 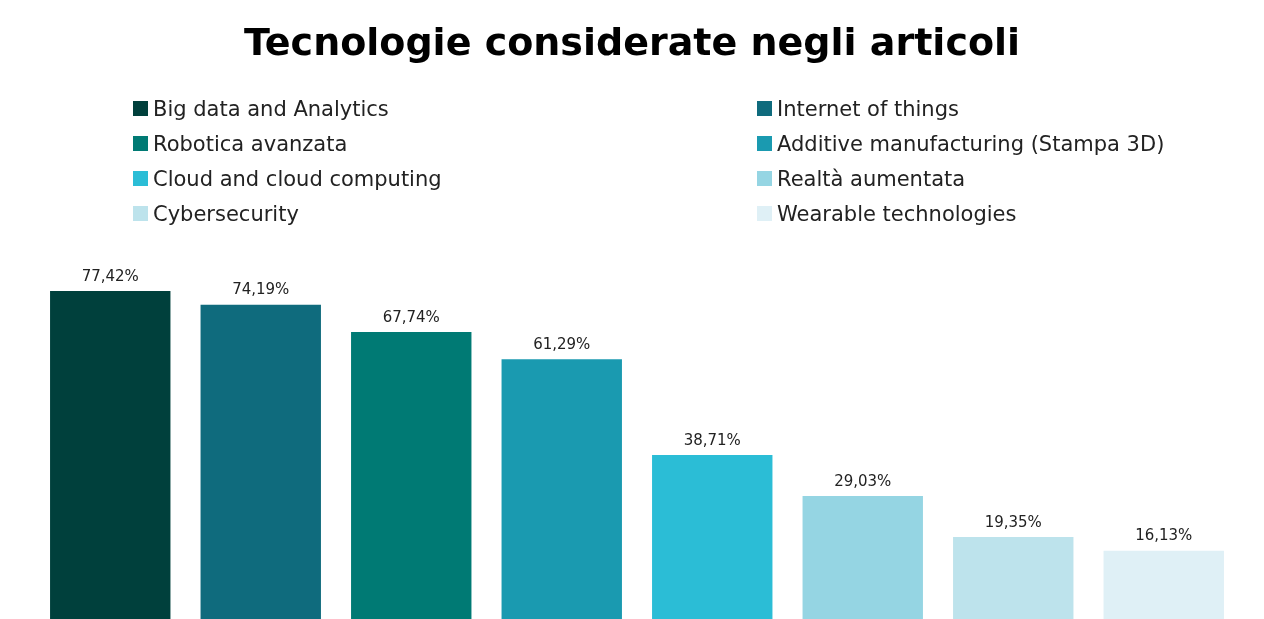 I want to click on legend-label: Cloud and cloud computing, so click(x=297, y=178).